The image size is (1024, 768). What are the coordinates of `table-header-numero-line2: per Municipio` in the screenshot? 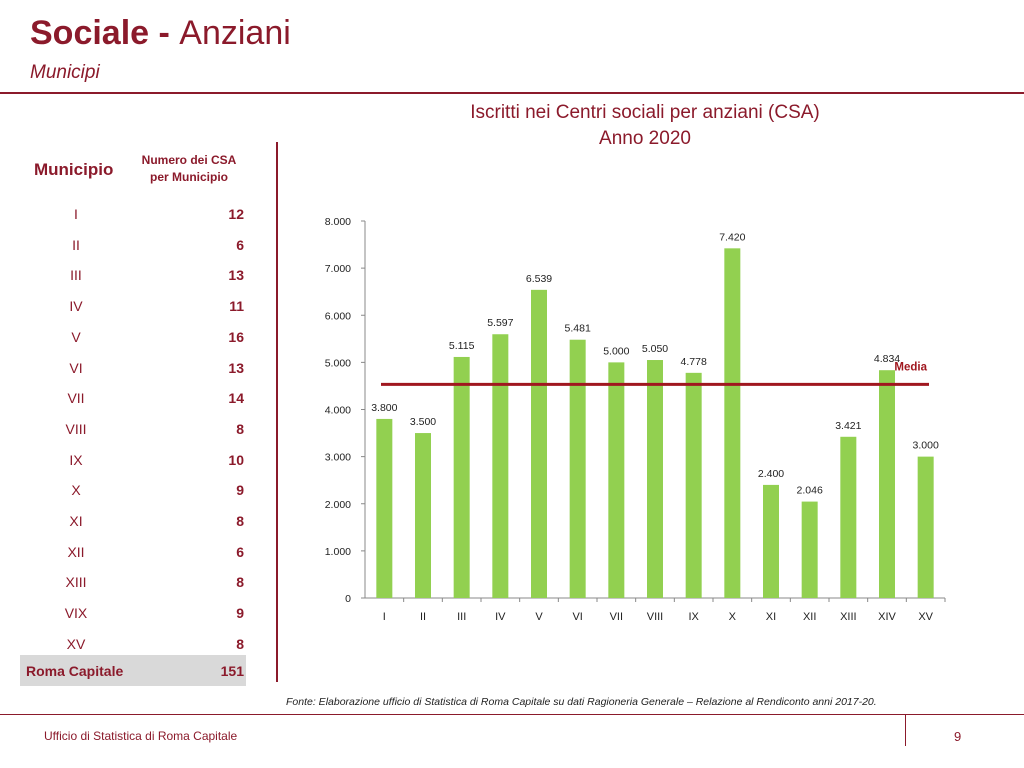 It's located at (189, 177).